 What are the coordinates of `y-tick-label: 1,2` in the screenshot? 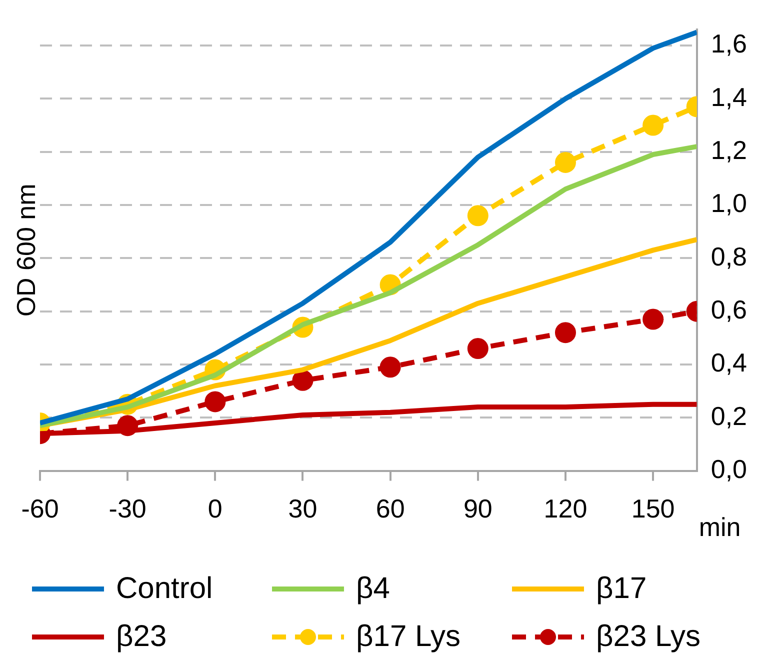 It's located at (729, 150).